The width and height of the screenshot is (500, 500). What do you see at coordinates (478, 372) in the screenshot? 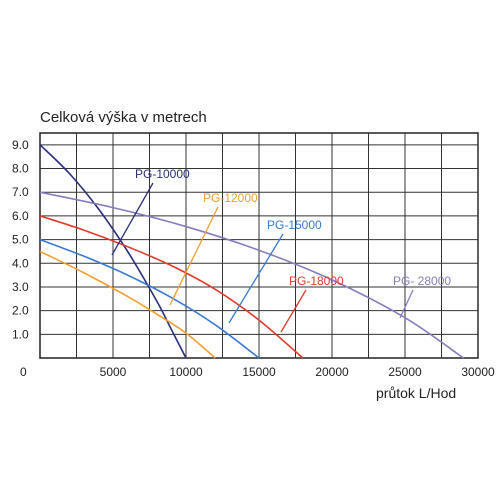
I see `x-tick-label: 30000` at bounding box center [478, 372].